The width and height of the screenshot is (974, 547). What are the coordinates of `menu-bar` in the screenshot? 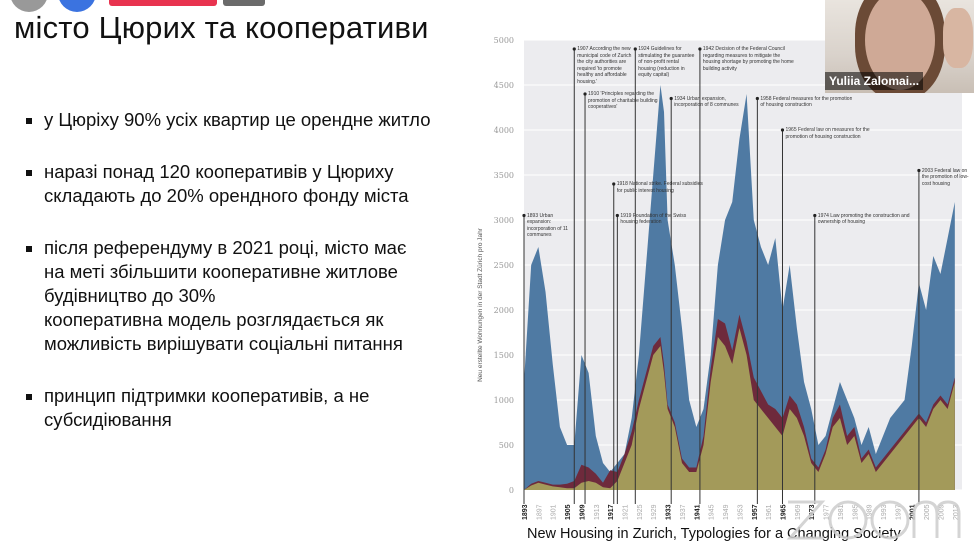 It's located at (244, 3).